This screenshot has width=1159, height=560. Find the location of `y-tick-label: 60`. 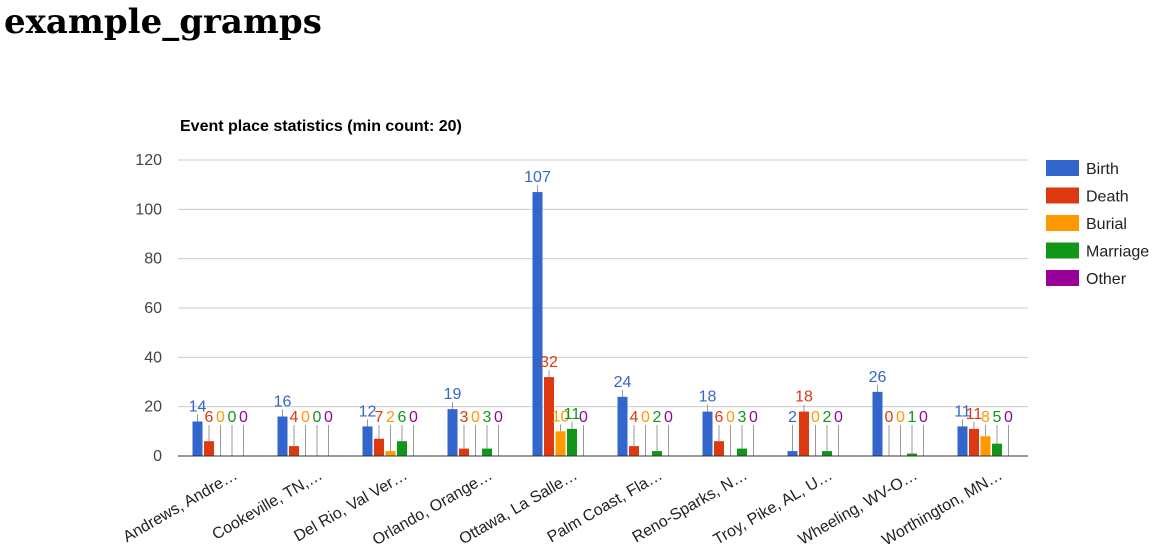

y-tick-label: 60 is located at coordinates (153, 308).